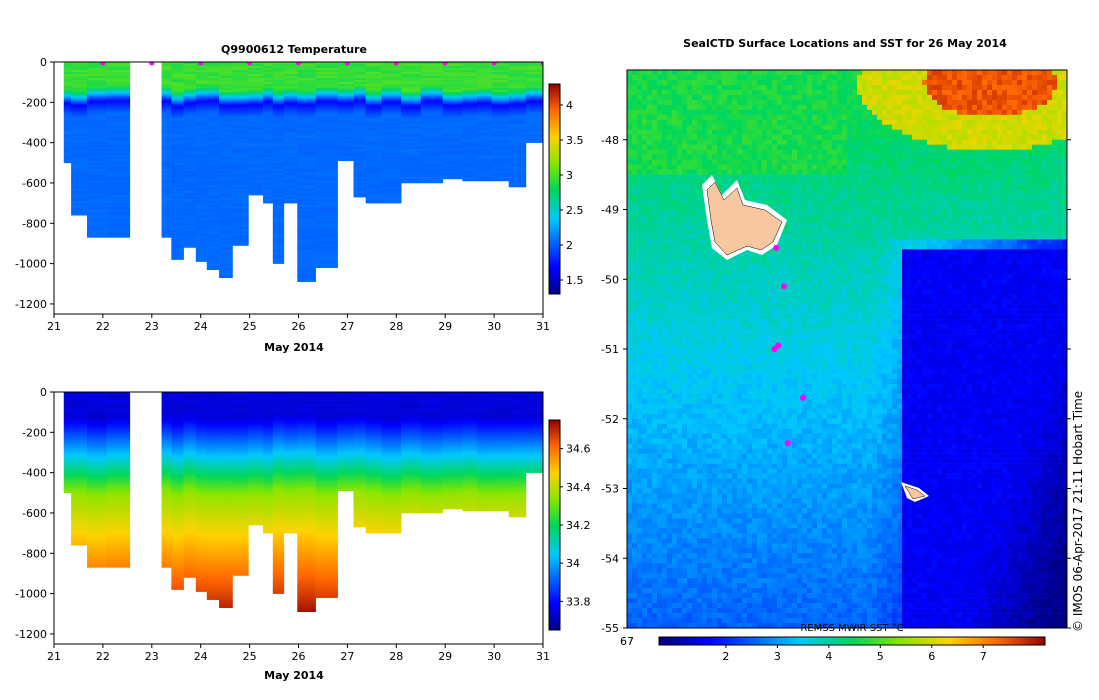 Image resolution: width=1099 pixels, height=700 pixels. I want to click on x-tick-label: 26, so click(299, 326).